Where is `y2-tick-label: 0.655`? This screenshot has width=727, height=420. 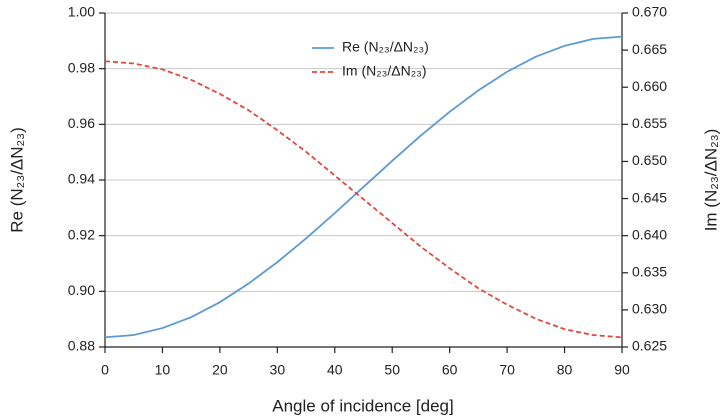
y2-tick-label: 0.655 is located at coordinates (649, 123).